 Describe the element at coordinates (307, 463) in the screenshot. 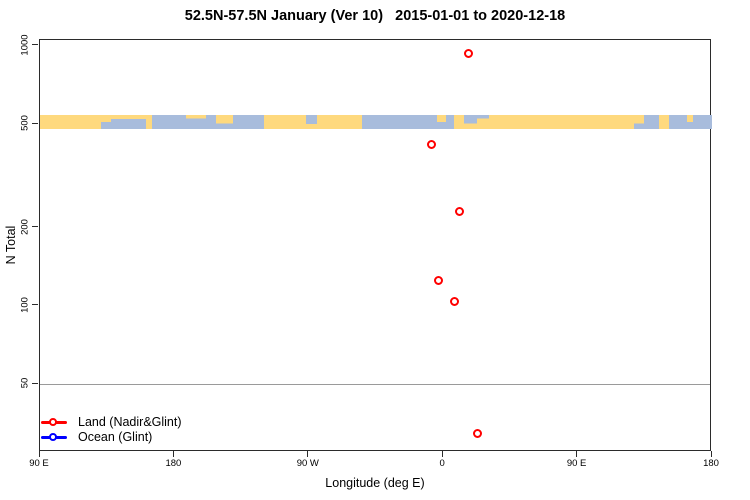

I see `x-tick-label: 90 W` at that location.